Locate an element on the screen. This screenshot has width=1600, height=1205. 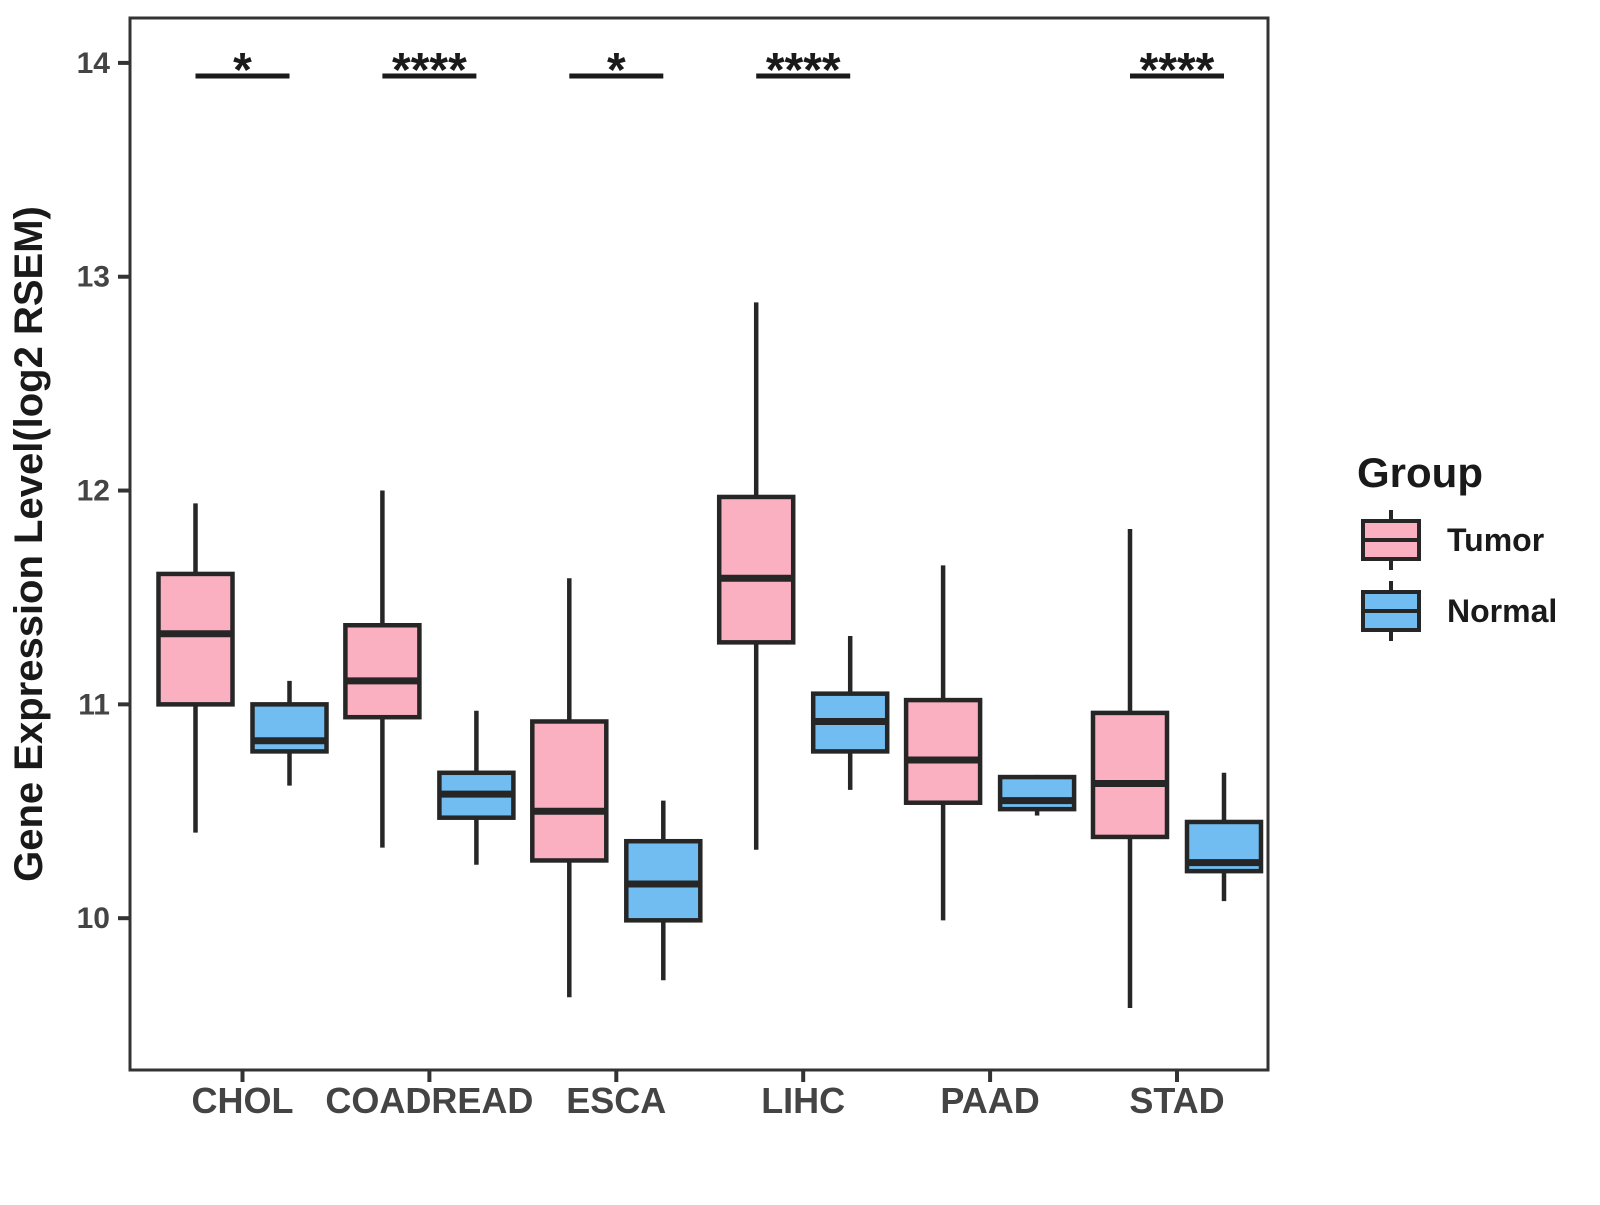
legend-entry-normal: Normal is located at coordinates (1459, 611).